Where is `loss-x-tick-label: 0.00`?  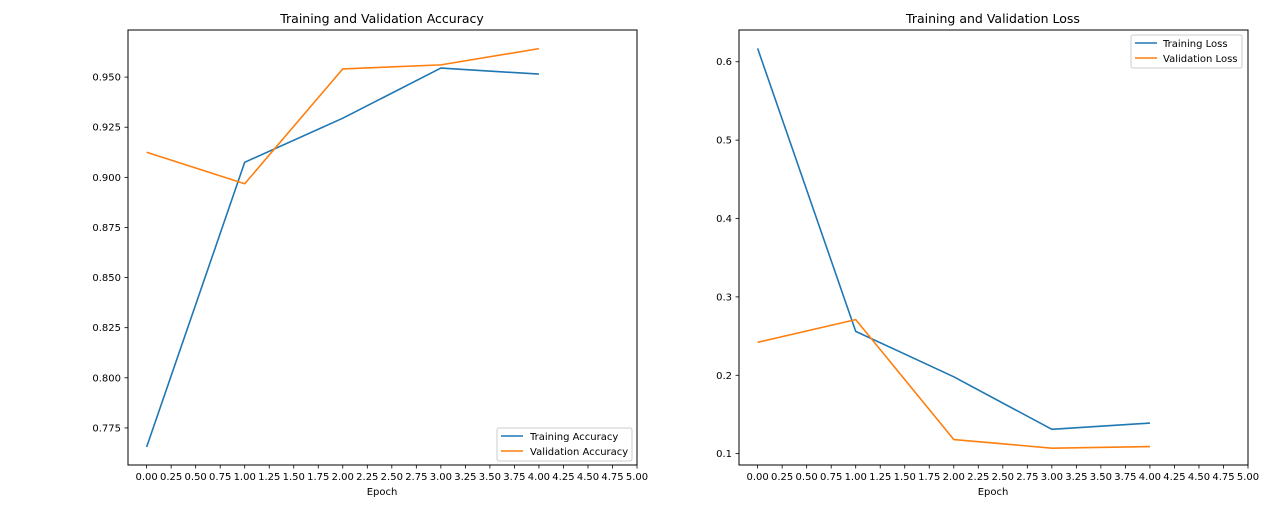
loss-x-tick-label: 0.00 is located at coordinates (758, 477).